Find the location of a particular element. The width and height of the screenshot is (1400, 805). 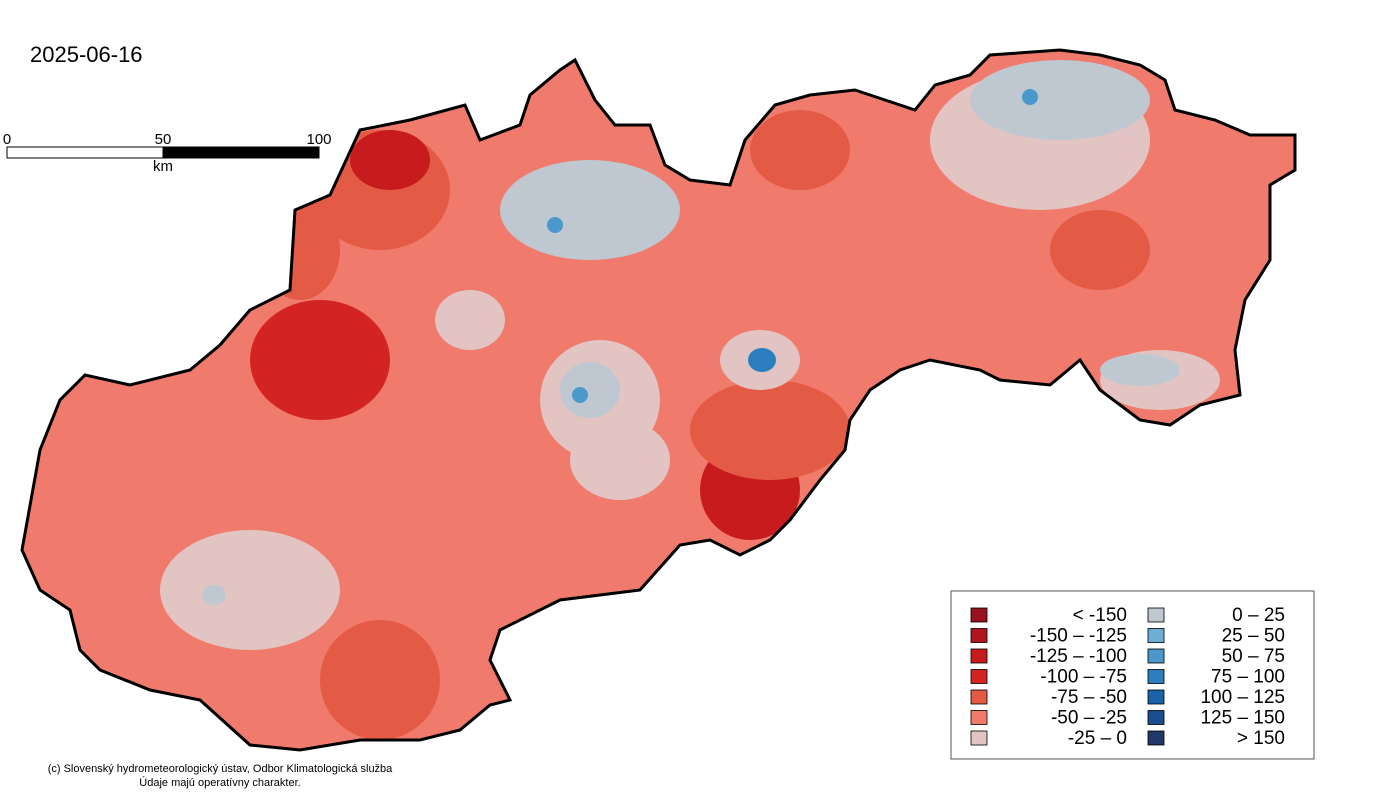

scale-label: 50 is located at coordinates (163, 139).